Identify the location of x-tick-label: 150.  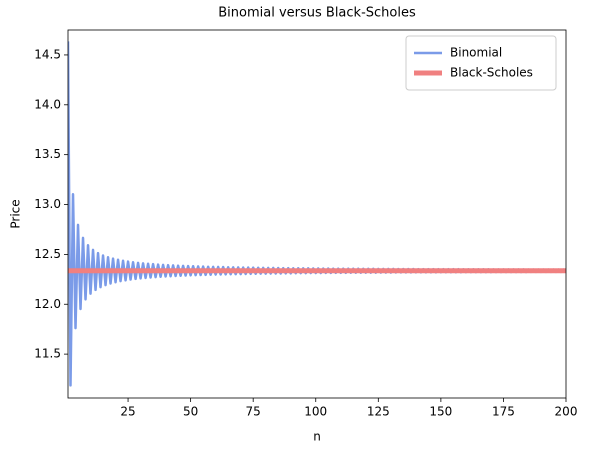
(440, 412).